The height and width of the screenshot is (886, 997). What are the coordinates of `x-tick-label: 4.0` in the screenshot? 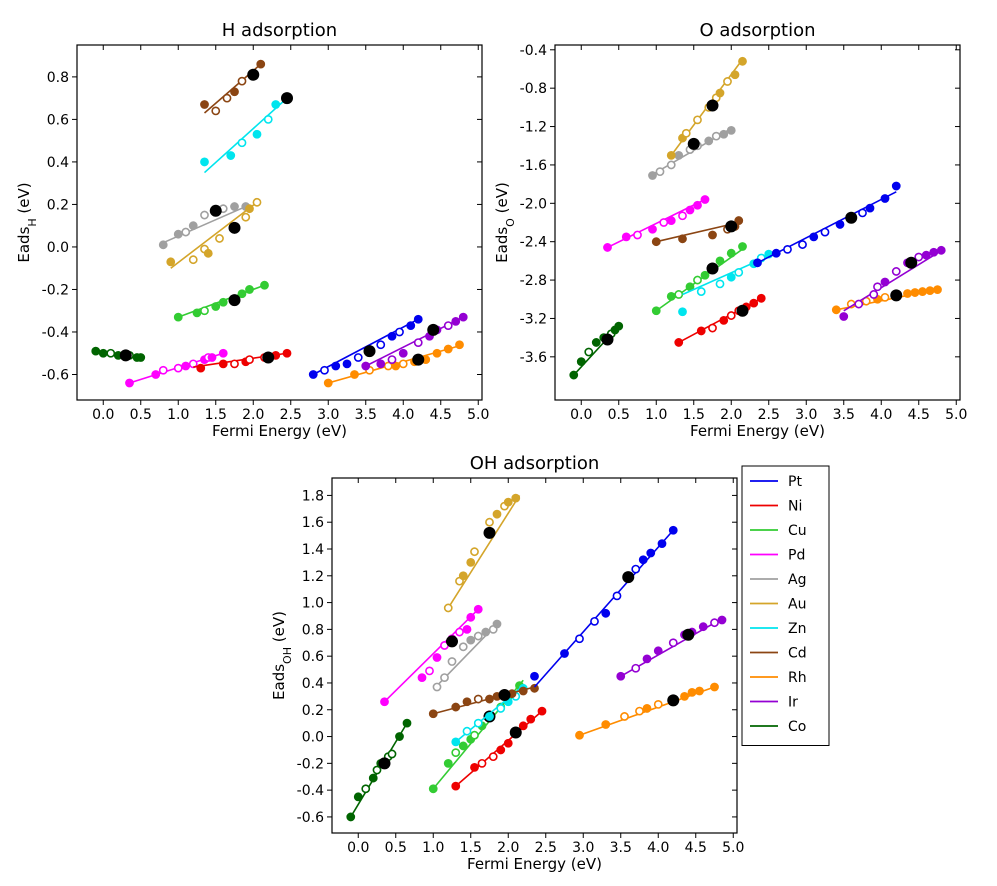 It's located at (658, 848).